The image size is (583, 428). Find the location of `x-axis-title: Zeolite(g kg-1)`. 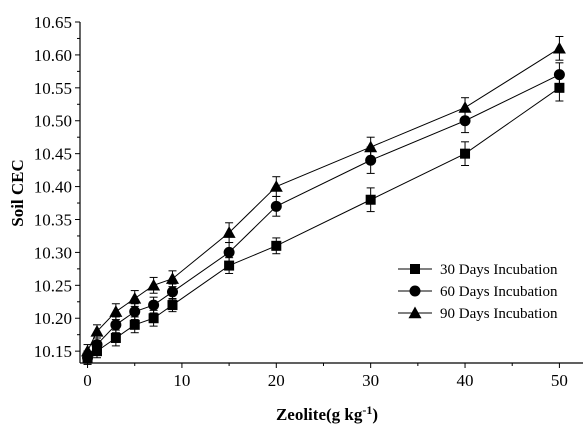

x-axis-title: Zeolite(g kg-1) is located at coordinates (327, 413).